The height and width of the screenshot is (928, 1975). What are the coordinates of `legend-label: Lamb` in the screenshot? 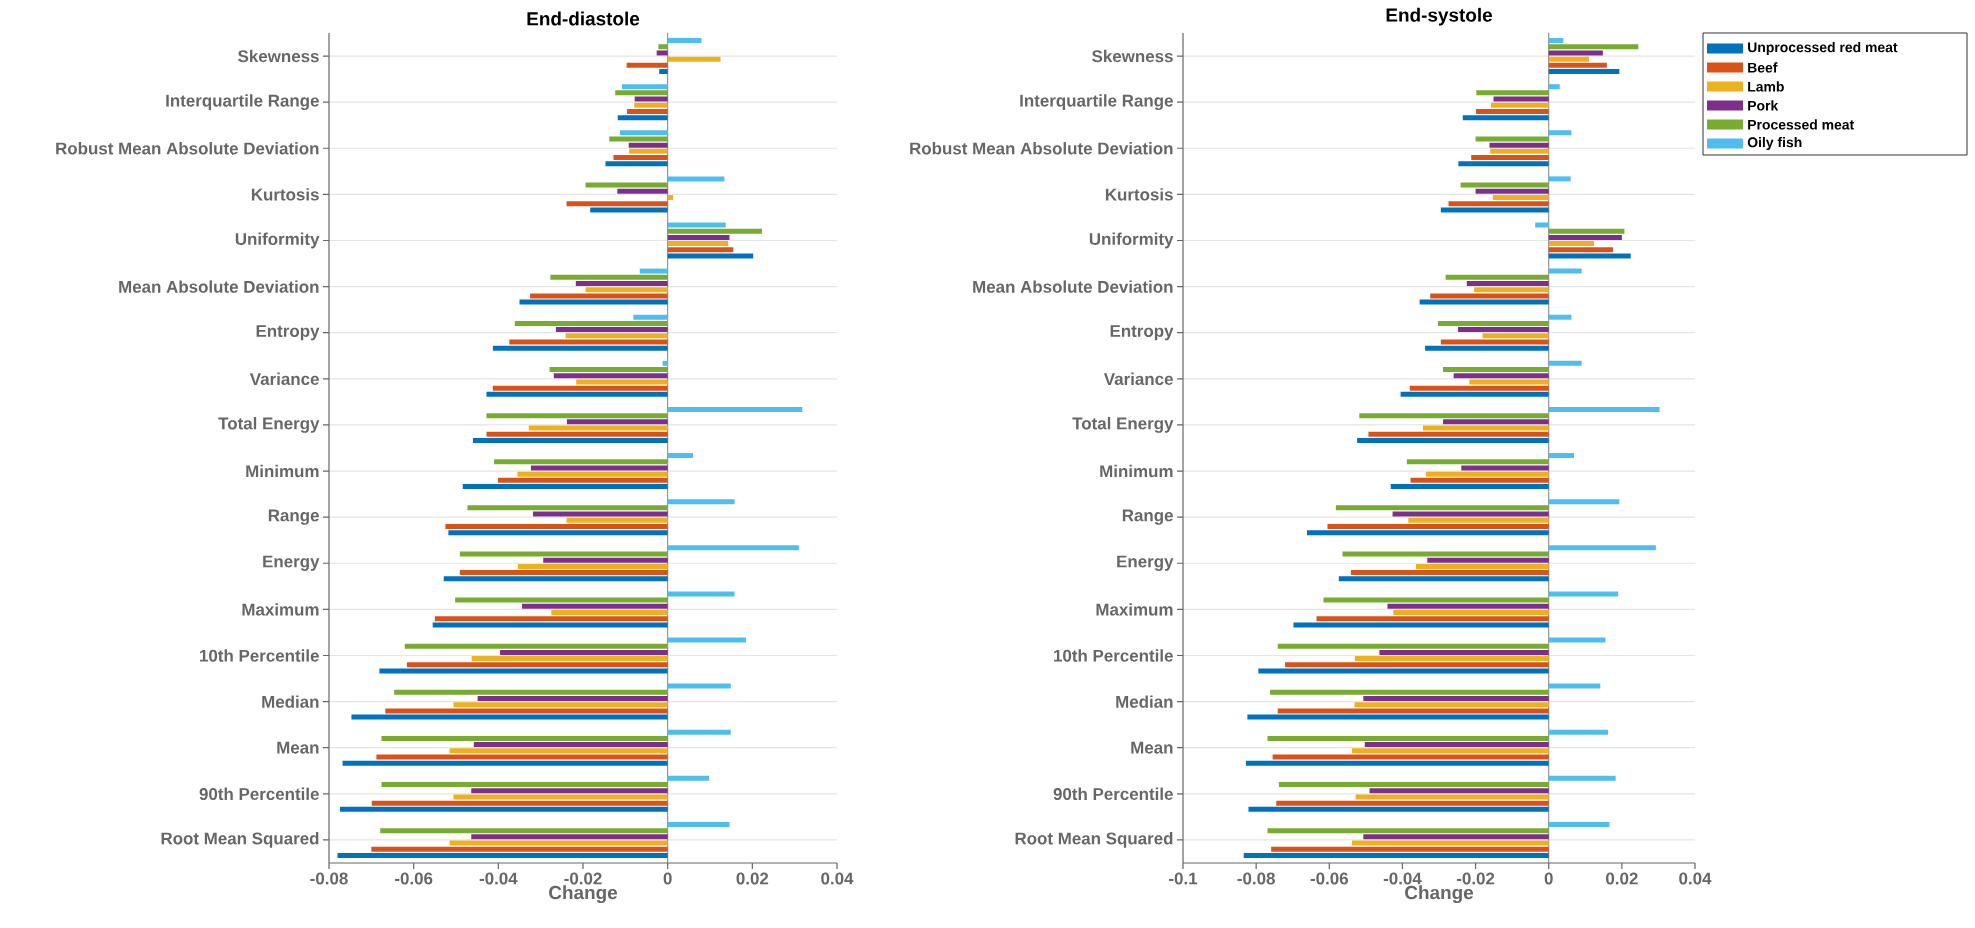 It's located at (1766, 86).